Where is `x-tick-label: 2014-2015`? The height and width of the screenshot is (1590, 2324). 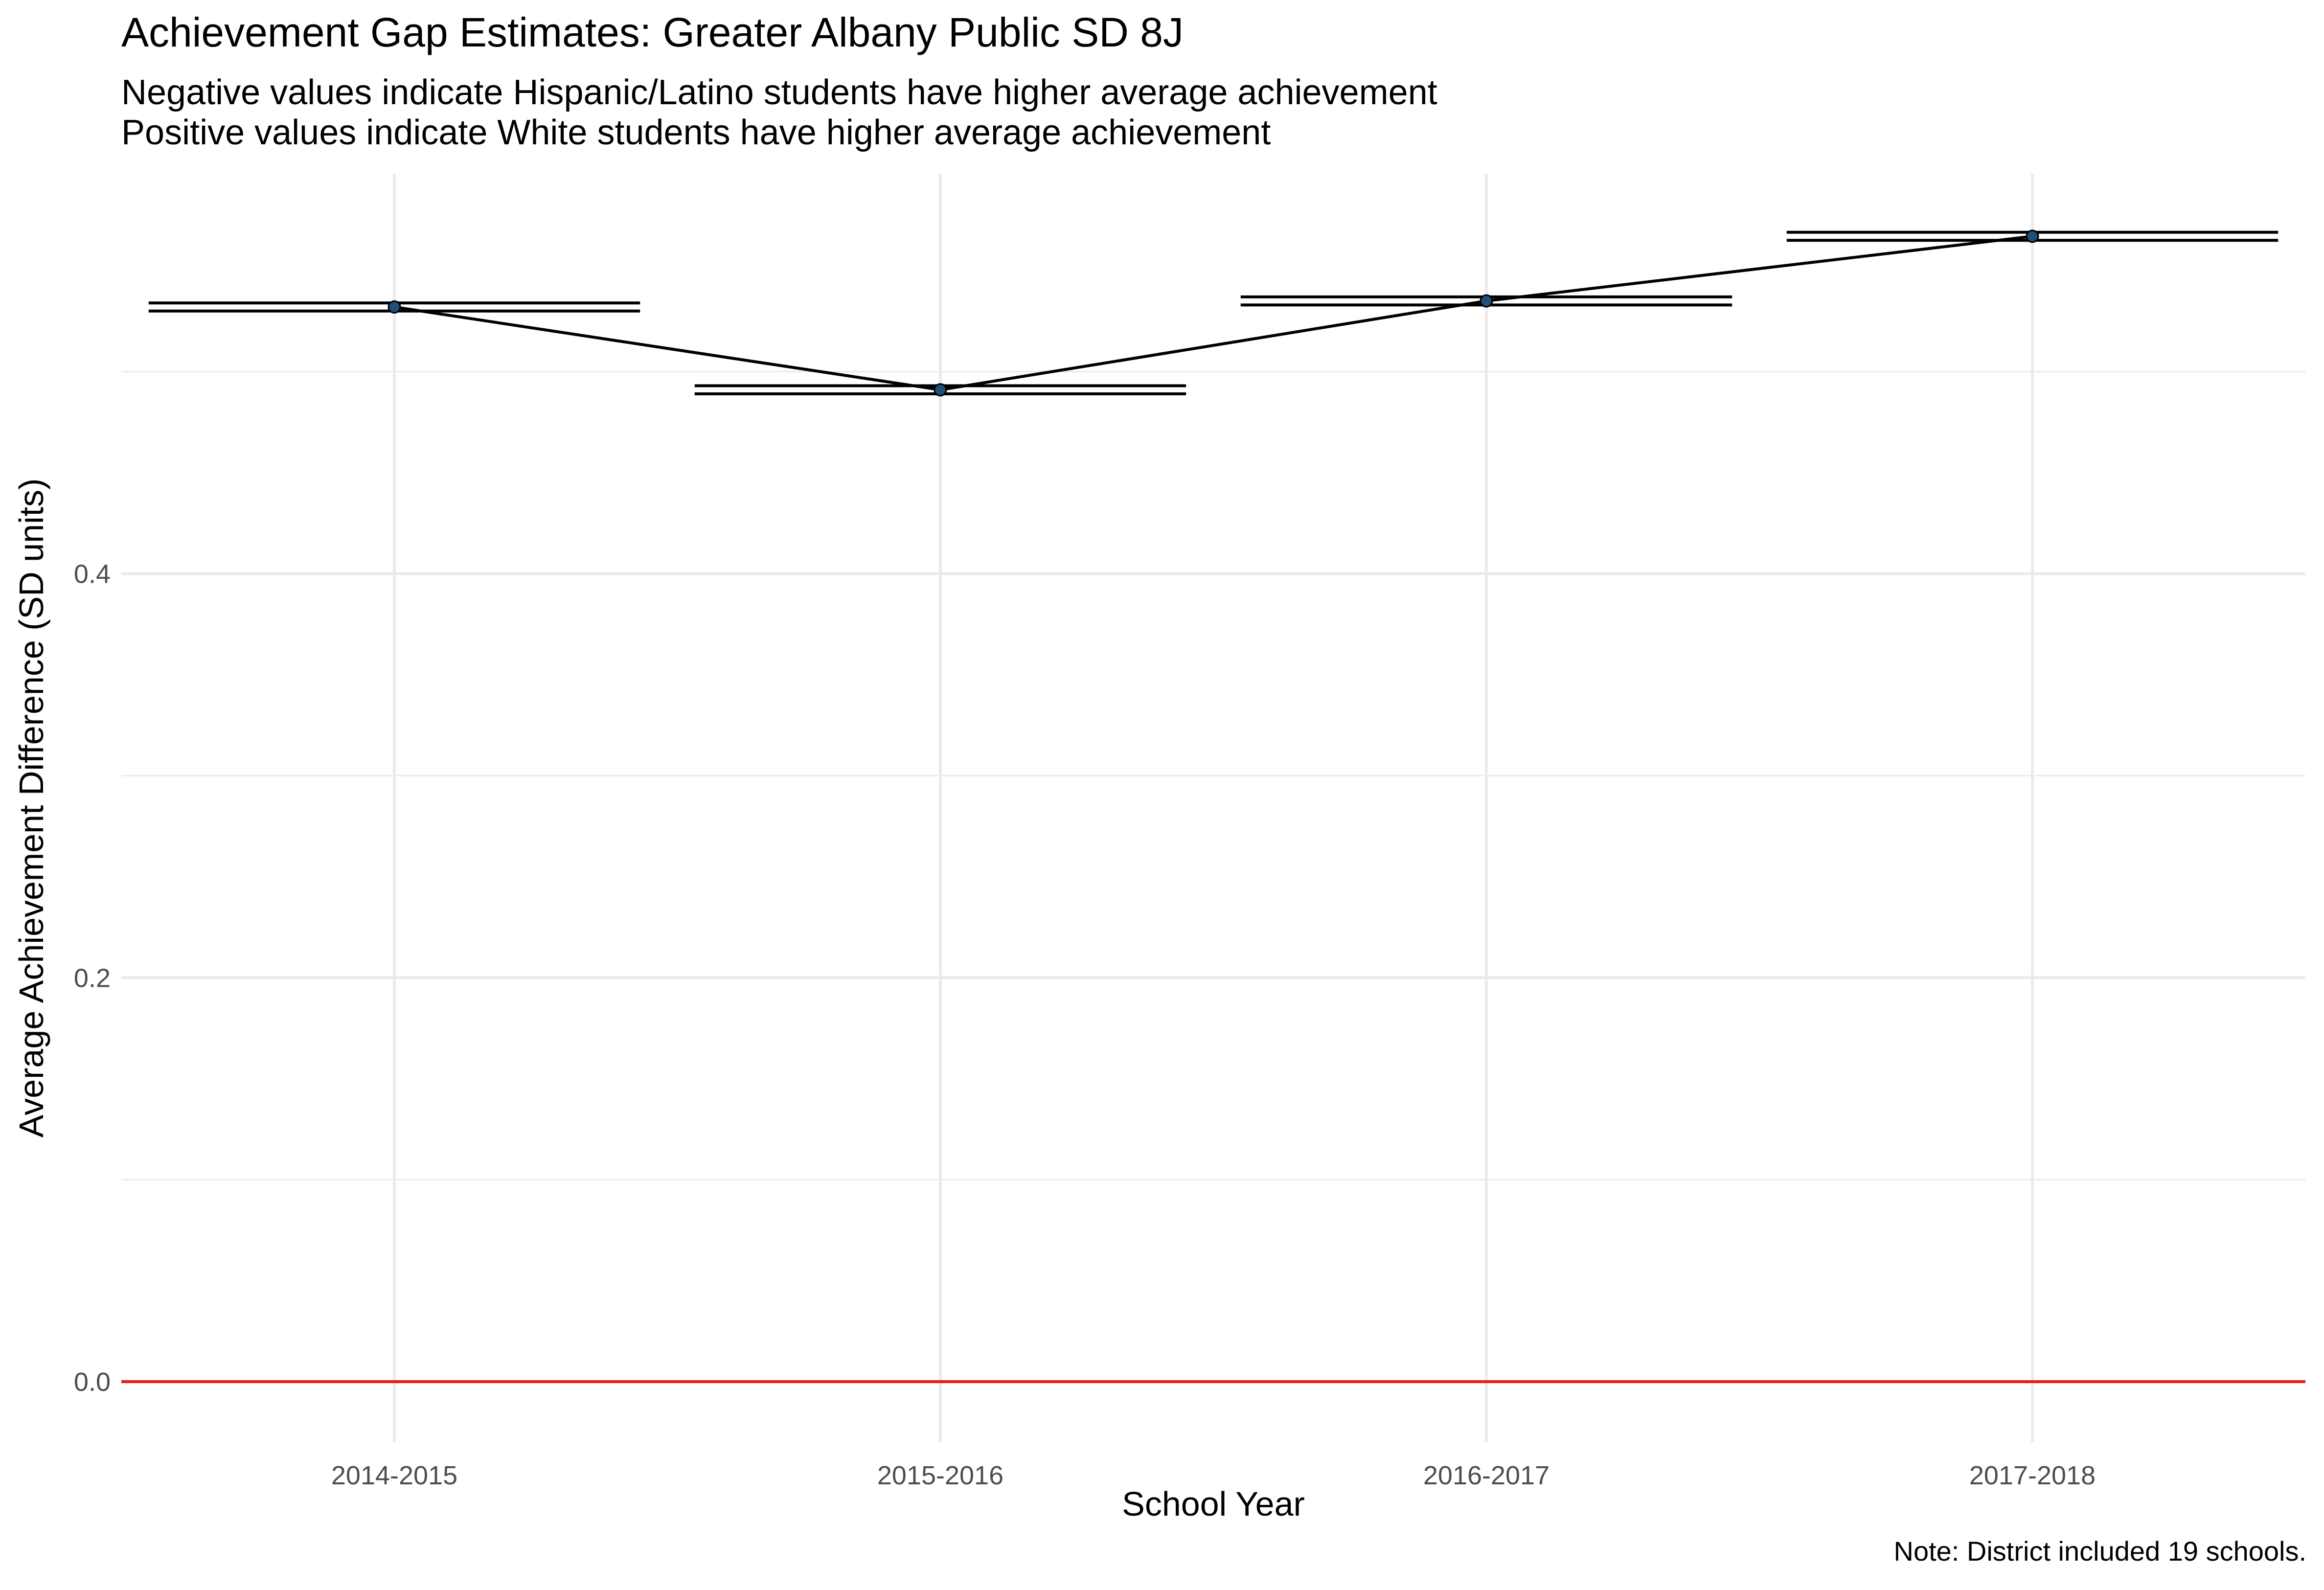
x-tick-label: 2014-2015 is located at coordinates (394, 1476).